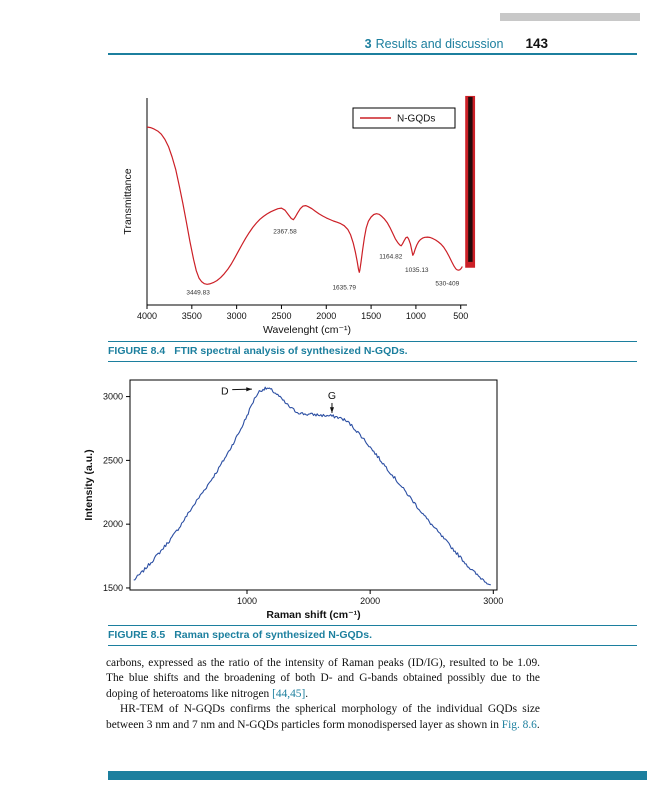 The image size is (647, 800). Describe the element at coordinates (332, 396) in the screenshot. I see `svg-text: G` at that location.